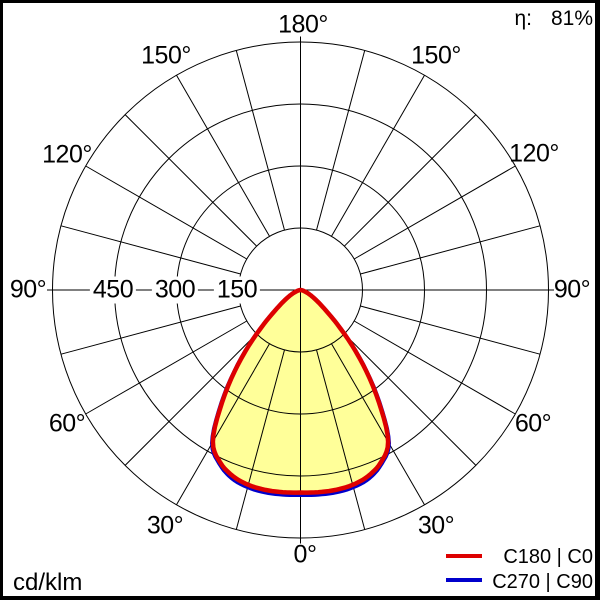  What do you see at coordinates (28, 289) in the screenshot?
I see `angle-label-90-left: 90°` at bounding box center [28, 289].